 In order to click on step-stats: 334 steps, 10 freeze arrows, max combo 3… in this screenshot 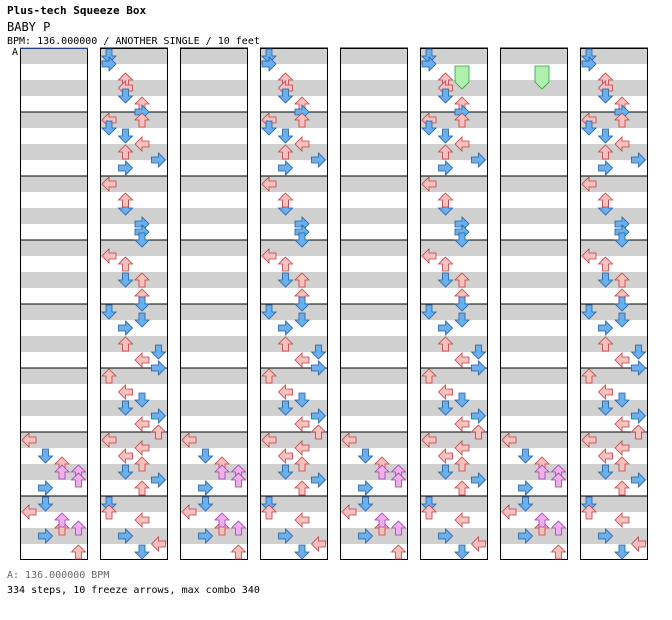, I will do `click(133, 590)`.